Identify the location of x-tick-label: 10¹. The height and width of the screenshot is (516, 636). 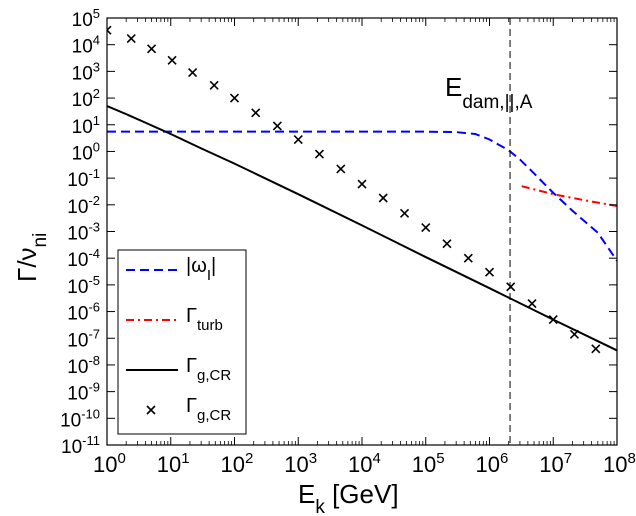
(173, 463).